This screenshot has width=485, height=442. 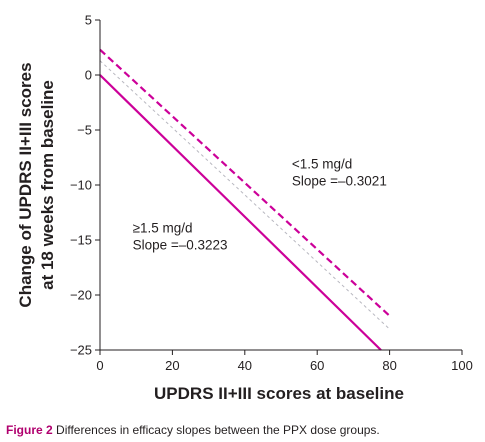 What do you see at coordinates (462, 365) in the screenshot?
I see `x-tick-label: 100` at bounding box center [462, 365].